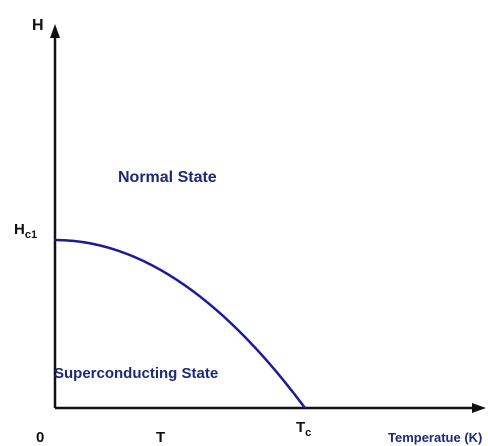 This screenshot has width=488, height=446. I want to click on x-mark: Tc, so click(303, 429).